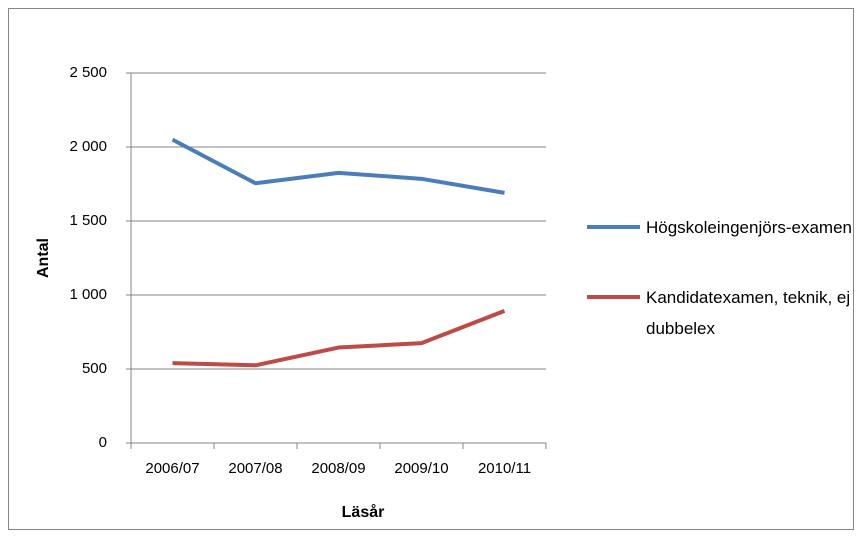 This screenshot has height=538, width=862. What do you see at coordinates (363, 512) in the screenshot?
I see `x-axis-title: Läsår` at bounding box center [363, 512].